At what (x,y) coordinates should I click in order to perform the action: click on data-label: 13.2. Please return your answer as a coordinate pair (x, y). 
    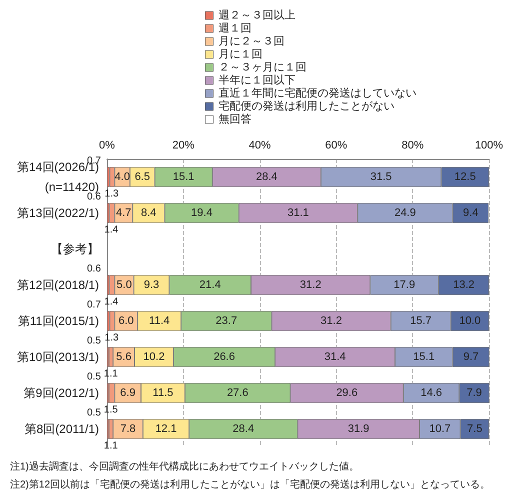
    Looking at the image, I should click on (463, 285).